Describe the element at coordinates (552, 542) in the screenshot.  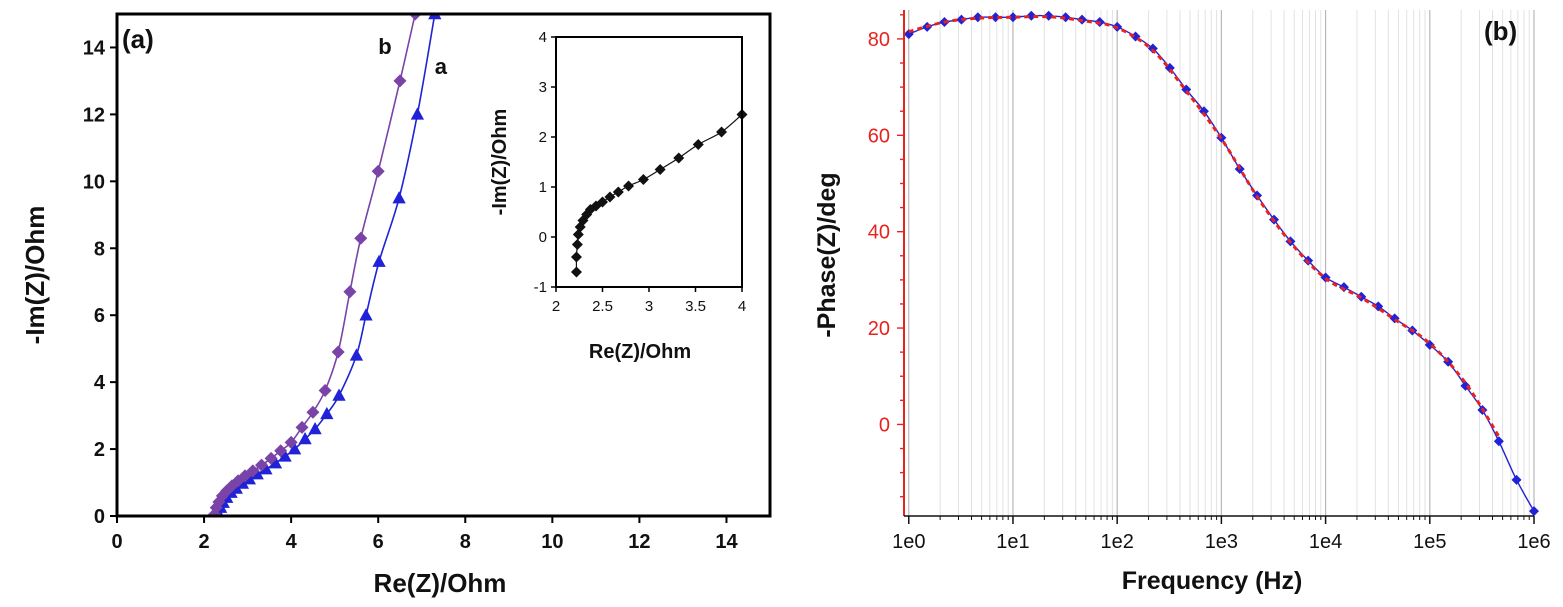
I see `panel-a-x-tick-label: 10` at that location.